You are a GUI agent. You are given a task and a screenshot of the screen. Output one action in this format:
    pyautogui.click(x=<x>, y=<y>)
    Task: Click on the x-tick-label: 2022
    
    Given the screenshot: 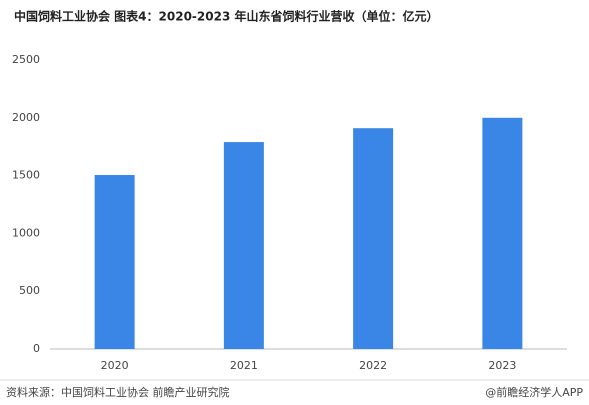 What is the action you would take?
    pyautogui.click(x=373, y=365)
    